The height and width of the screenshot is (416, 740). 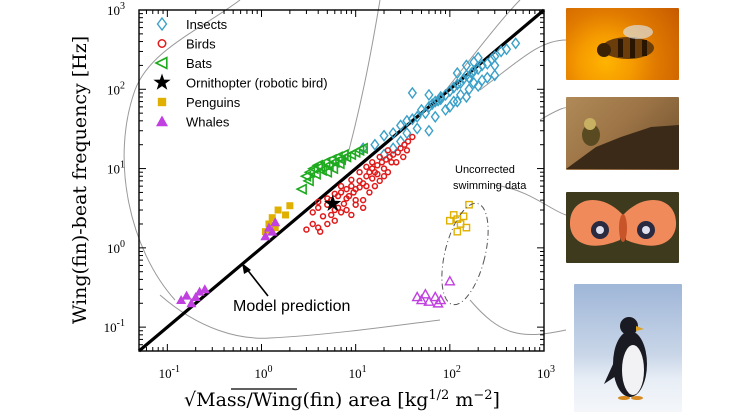 I want to click on x-tick-label: 10⁻¹, so click(x=169, y=372).